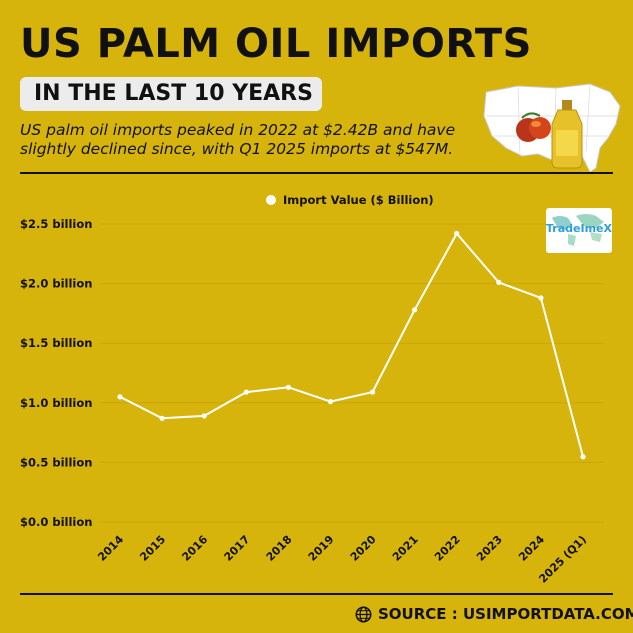 This screenshot has height=633, width=633. Describe the element at coordinates (405, 548) in the screenshot. I see `x-tick-label: 2021` at that location.